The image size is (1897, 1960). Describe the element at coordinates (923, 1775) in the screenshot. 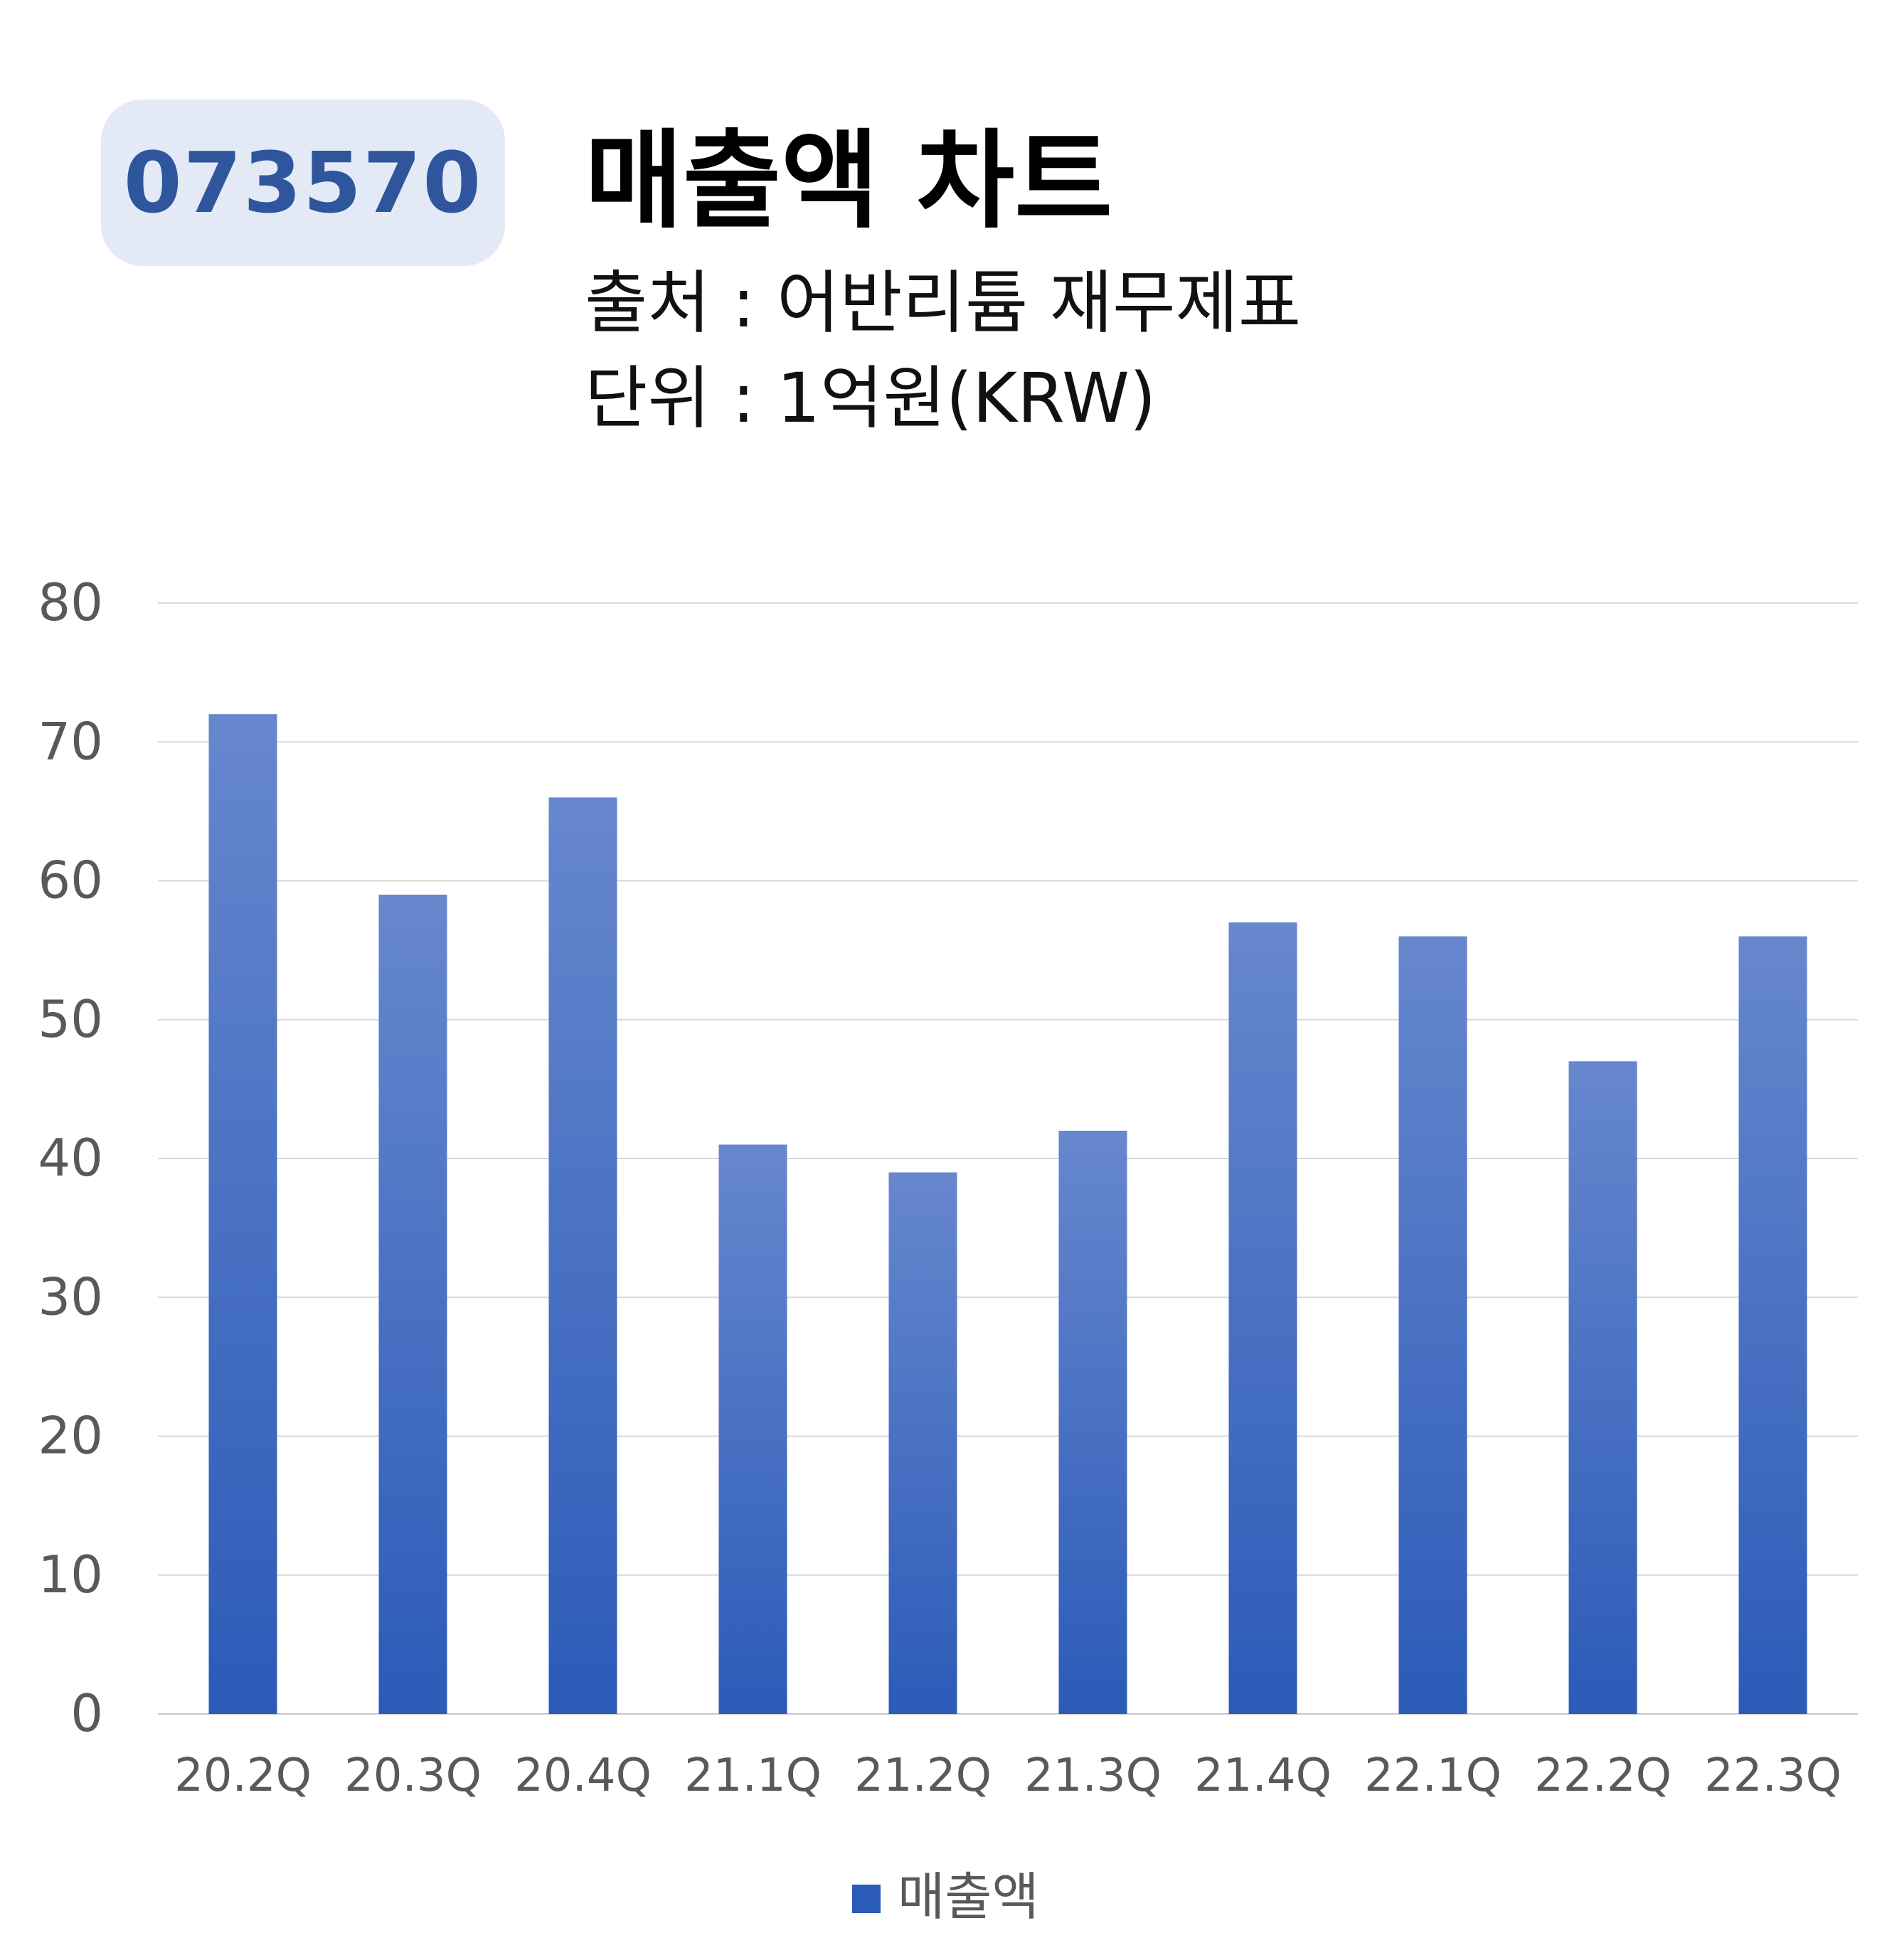

I see `x-tick-label: 21.2Q` at that location.